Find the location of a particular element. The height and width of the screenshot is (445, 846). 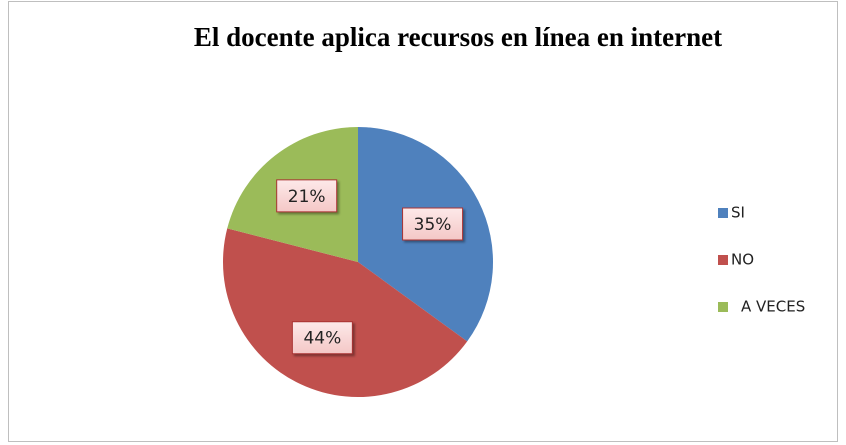

legend-label: SI is located at coordinates (738, 213).